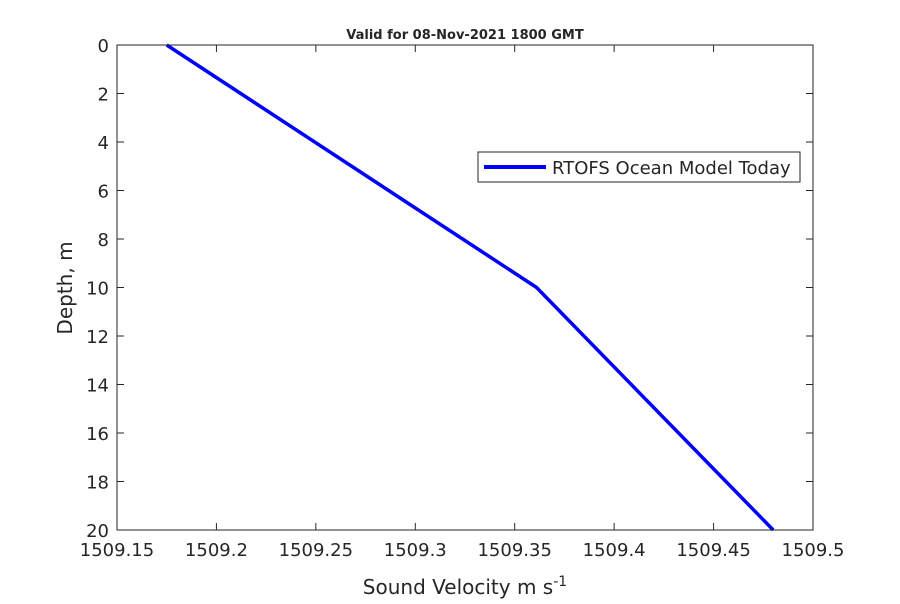 Image resolution: width=900 pixels, height=604 pixels. Describe the element at coordinates (103, 240) in the screenshot. I see `y-tick-label: 8` at that location.